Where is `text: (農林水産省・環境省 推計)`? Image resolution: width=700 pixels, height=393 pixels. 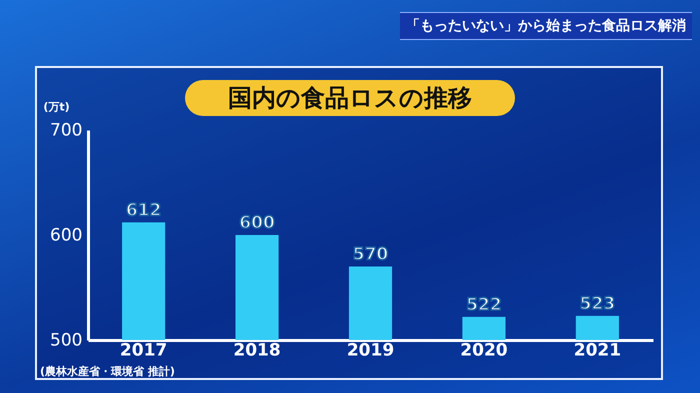
text: (農林水産省・環境省 推計) is located at coordinates (107, 371).